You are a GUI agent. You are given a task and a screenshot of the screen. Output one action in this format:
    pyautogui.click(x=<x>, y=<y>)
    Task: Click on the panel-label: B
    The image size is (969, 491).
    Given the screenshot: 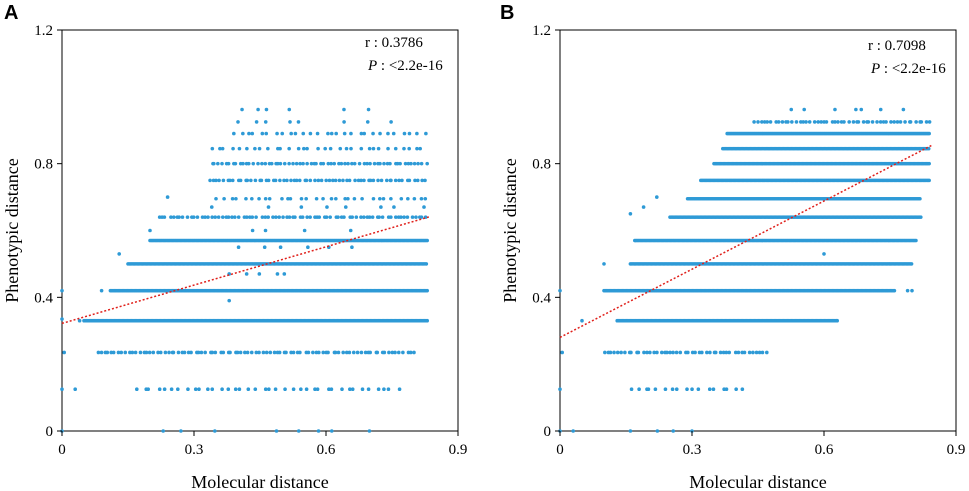 What is the action you would take?
    pyautogui.click(x=507, y=13)
    